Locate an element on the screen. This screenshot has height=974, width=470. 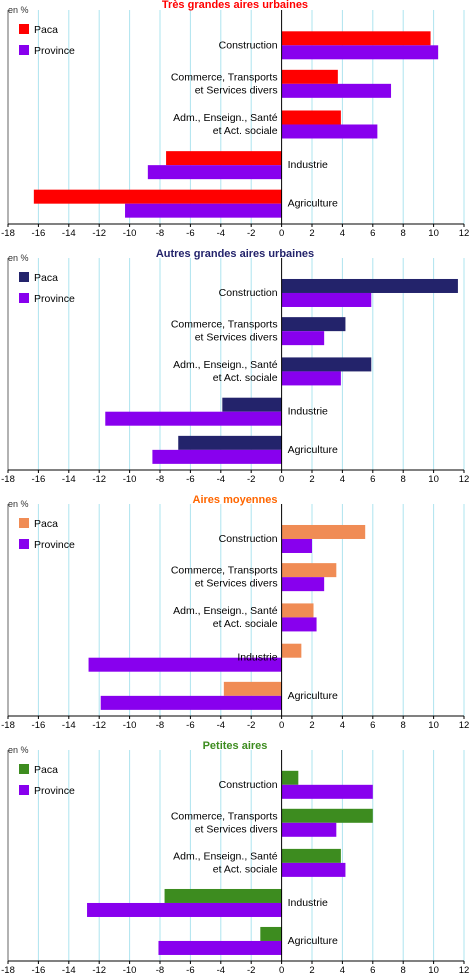
x-tick-label: 0 is located at coordinates (281, 969).